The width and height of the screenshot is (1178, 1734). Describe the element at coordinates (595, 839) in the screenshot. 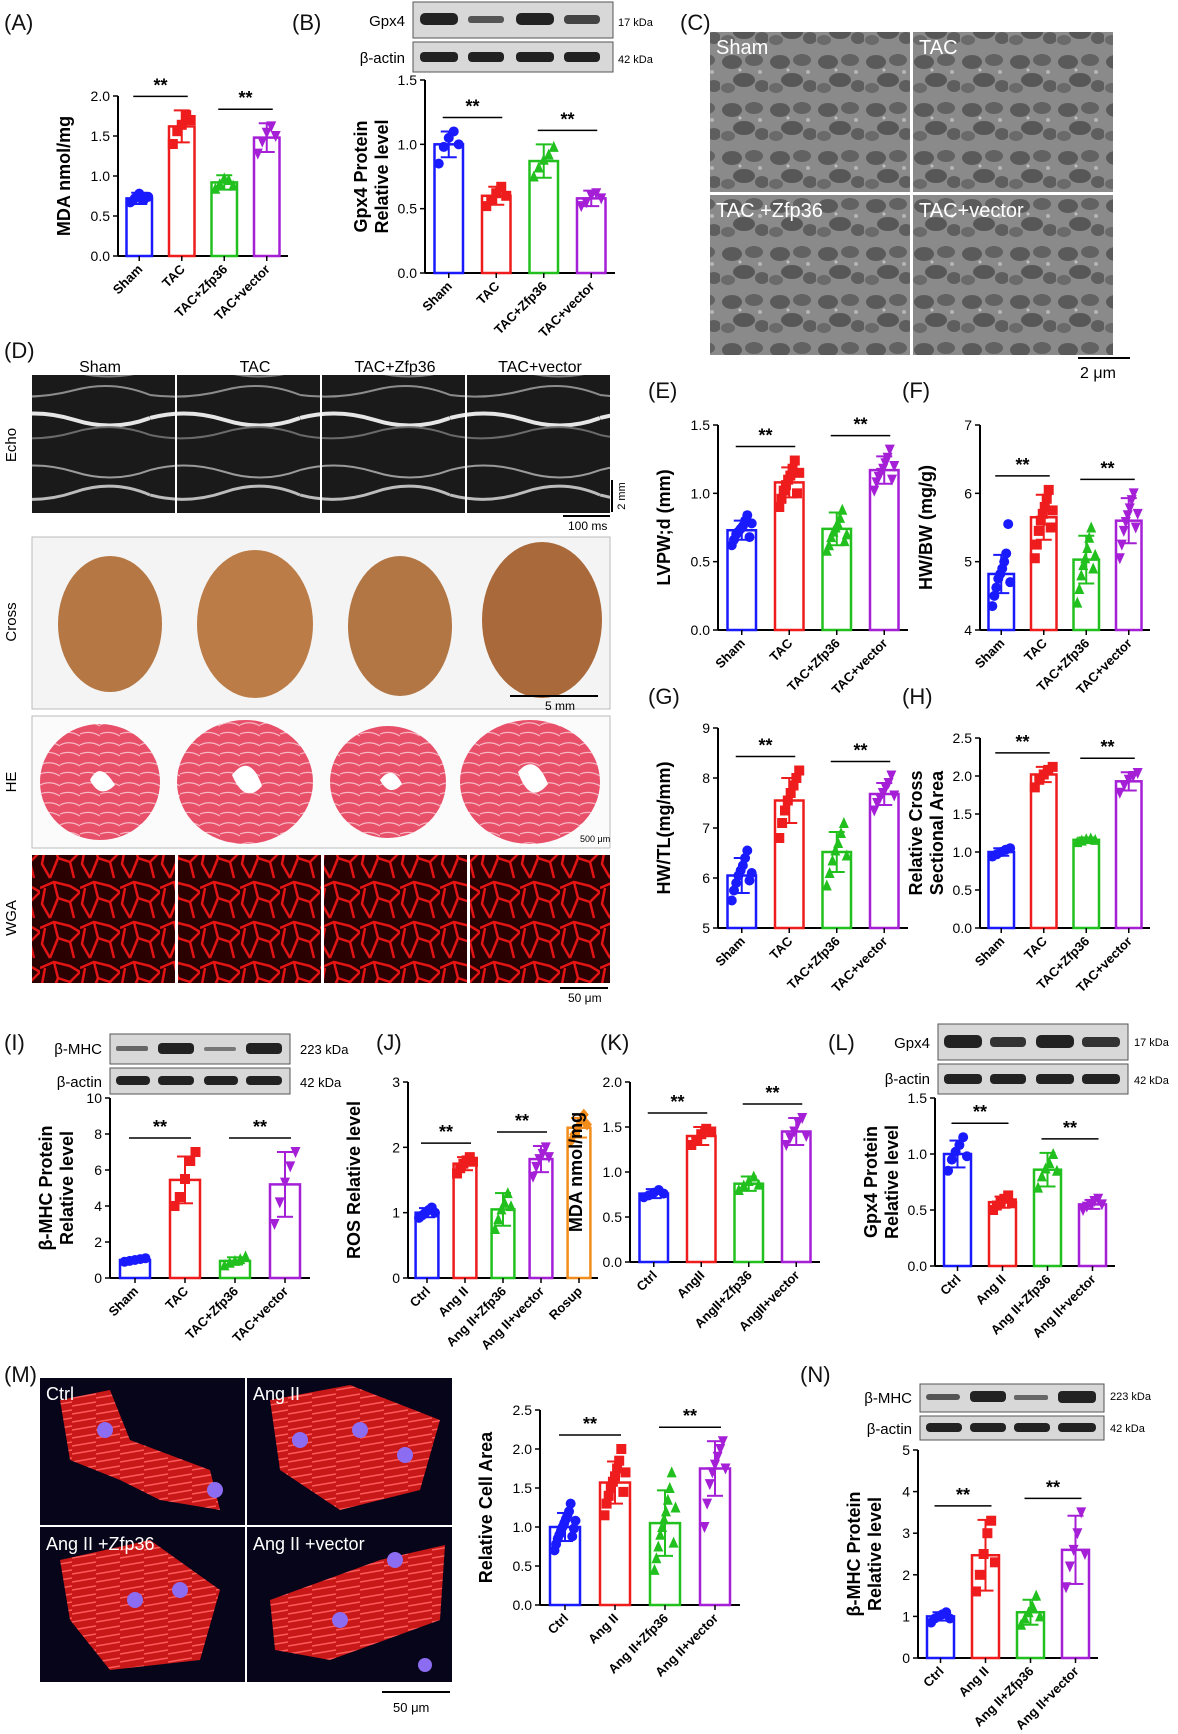

I see `he-scale-label: 500 μm` at that location.